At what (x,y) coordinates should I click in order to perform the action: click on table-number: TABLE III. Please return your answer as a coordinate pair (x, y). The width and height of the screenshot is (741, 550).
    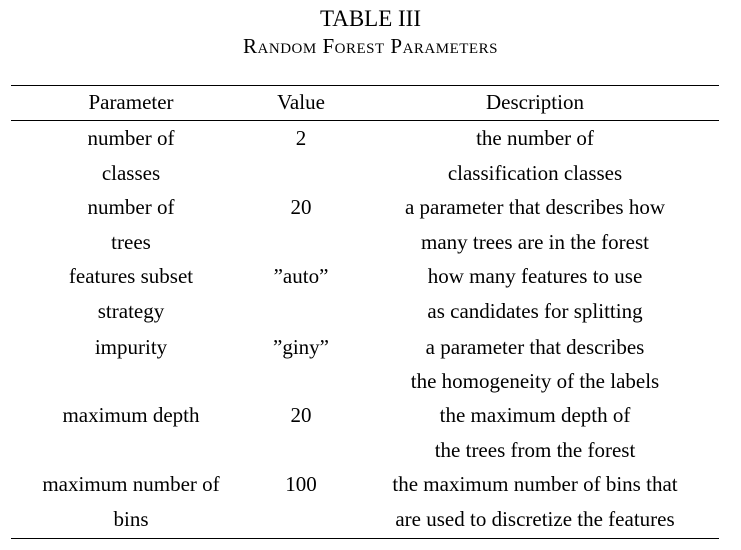
    Looking at the image, I should click on (370, 18).